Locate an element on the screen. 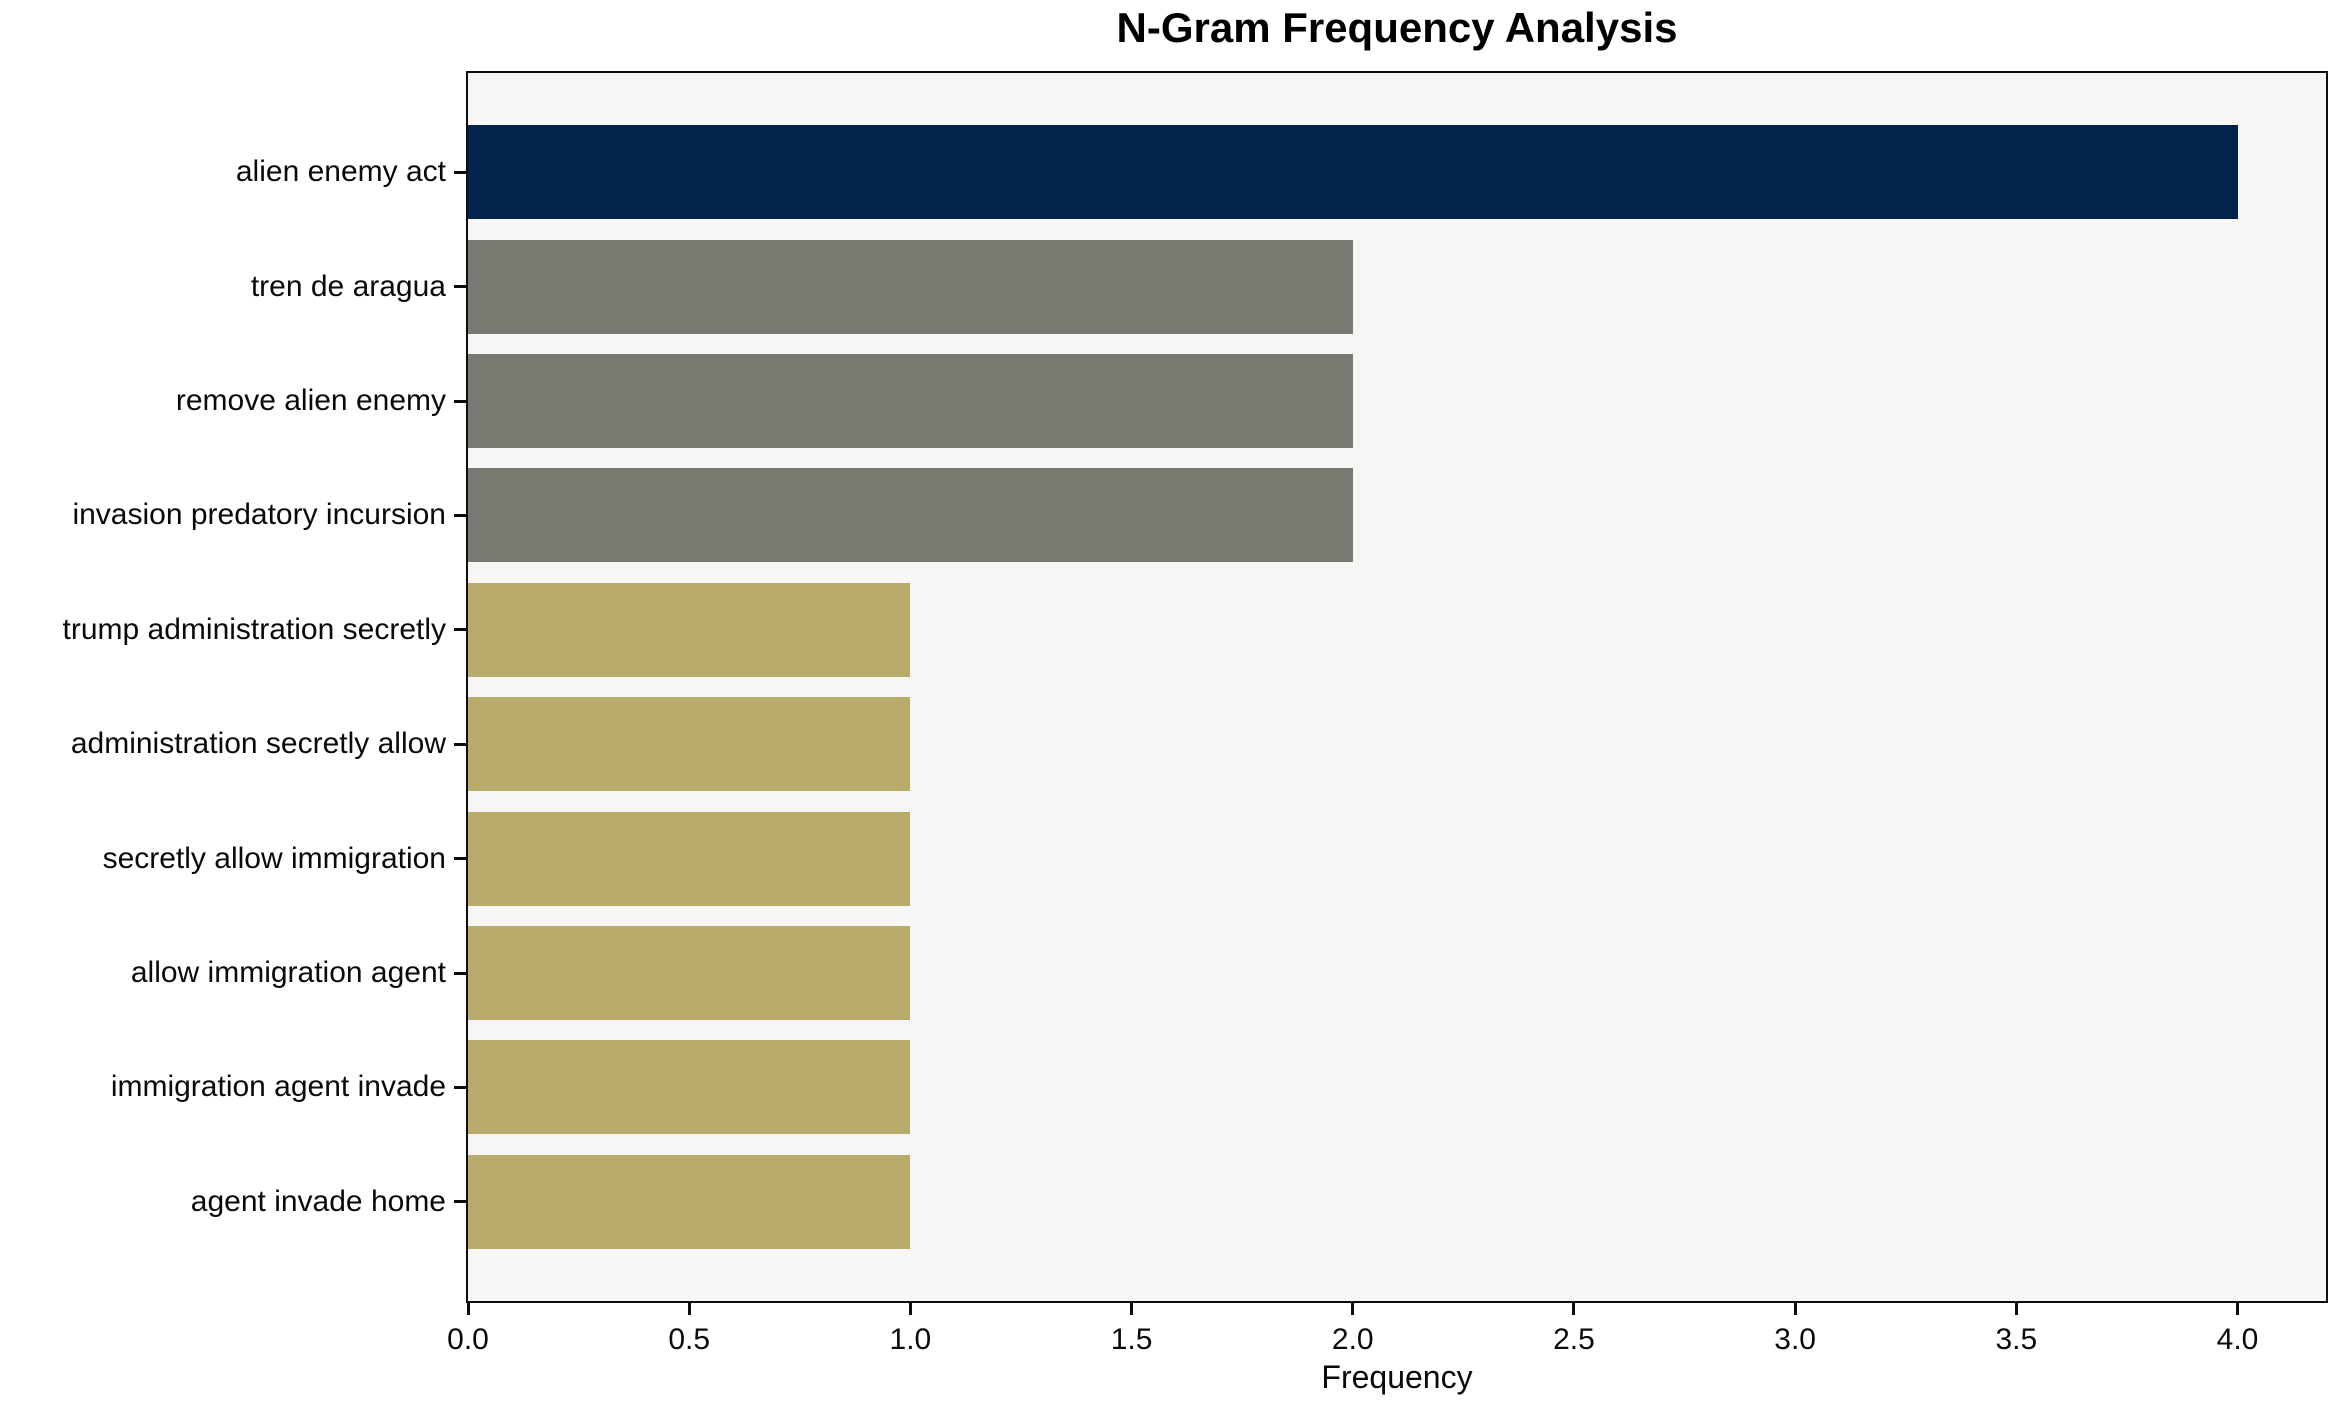 Image resolution: width=2345 pixels, height=1414 pixels. y-axis-category-label: allow immigration agent is located at coordinates (288, 972).